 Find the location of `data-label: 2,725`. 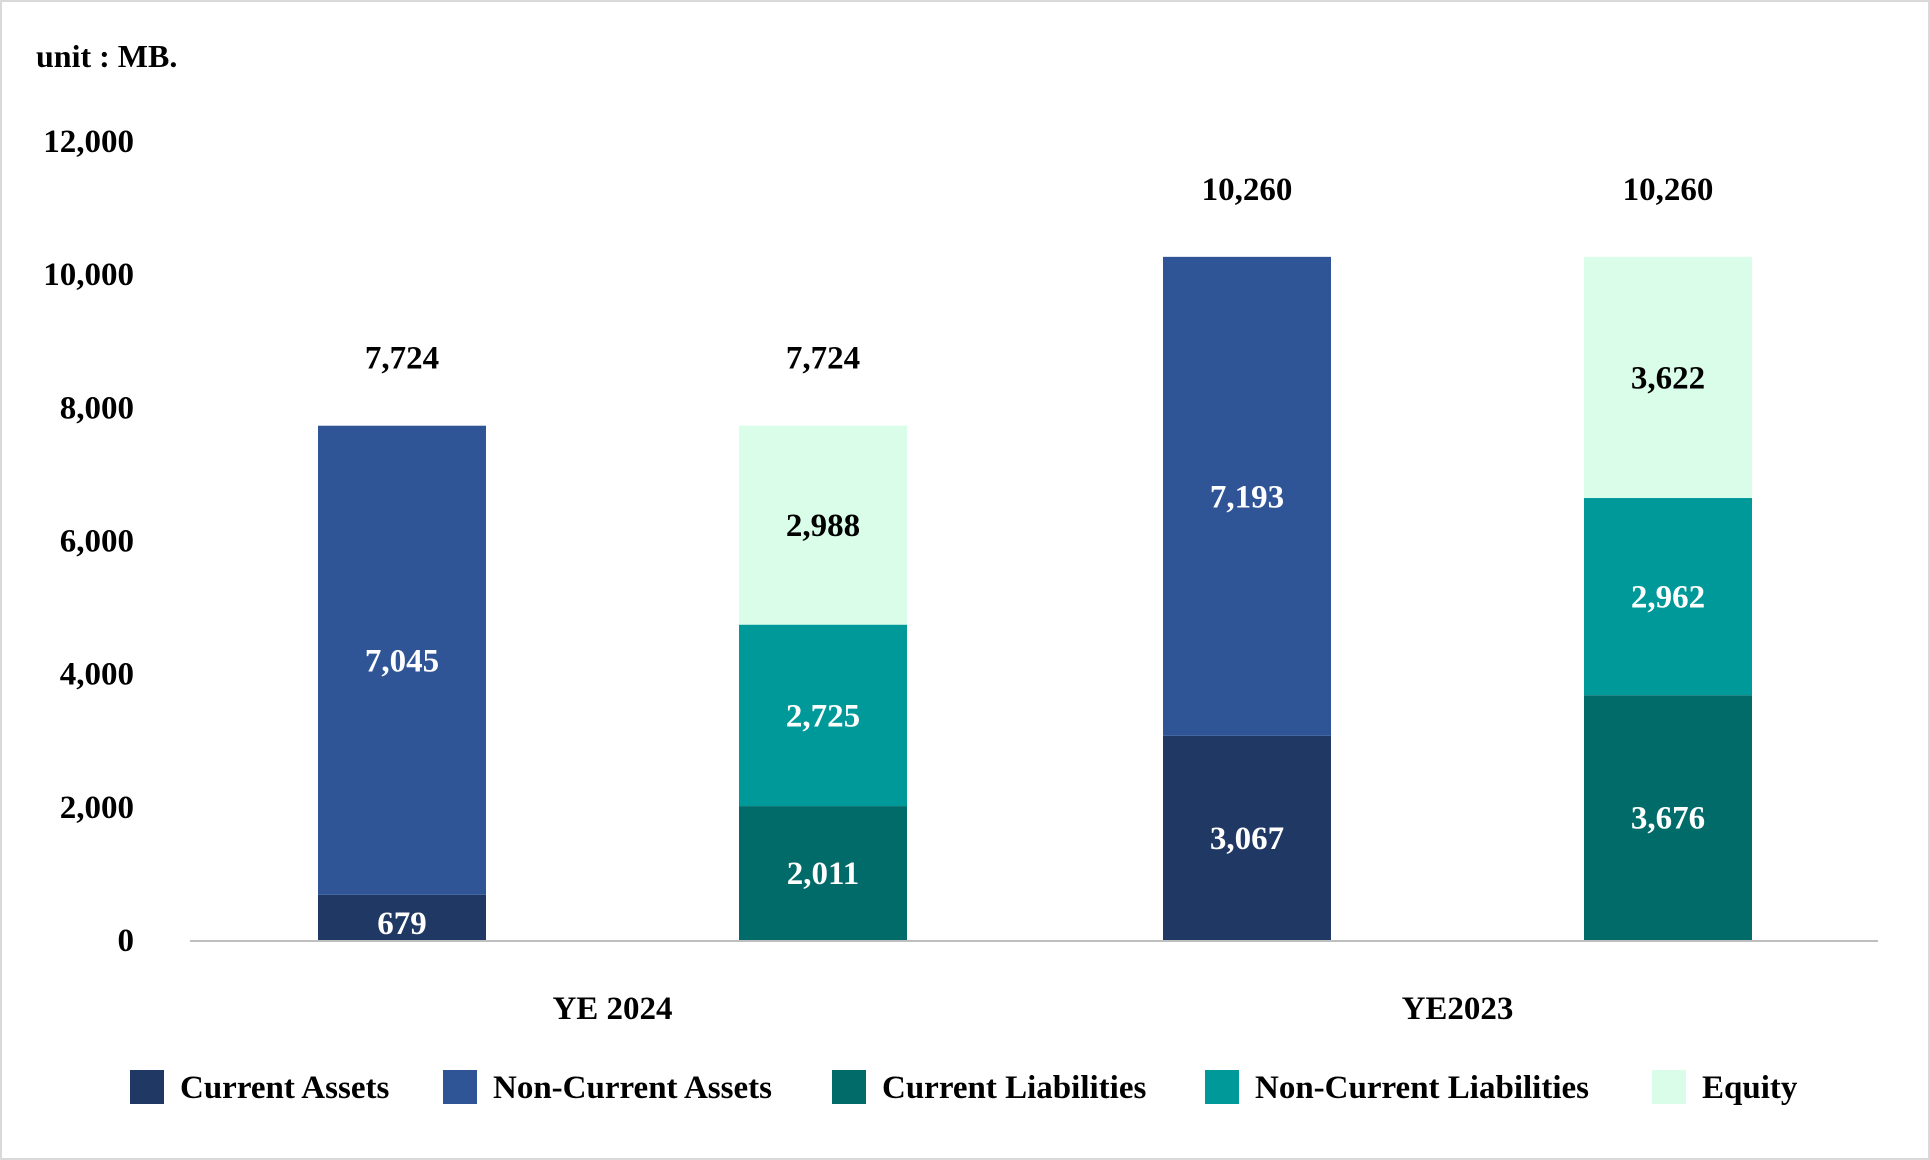

data-label: 2,725 is located at coordinates (823, 716).